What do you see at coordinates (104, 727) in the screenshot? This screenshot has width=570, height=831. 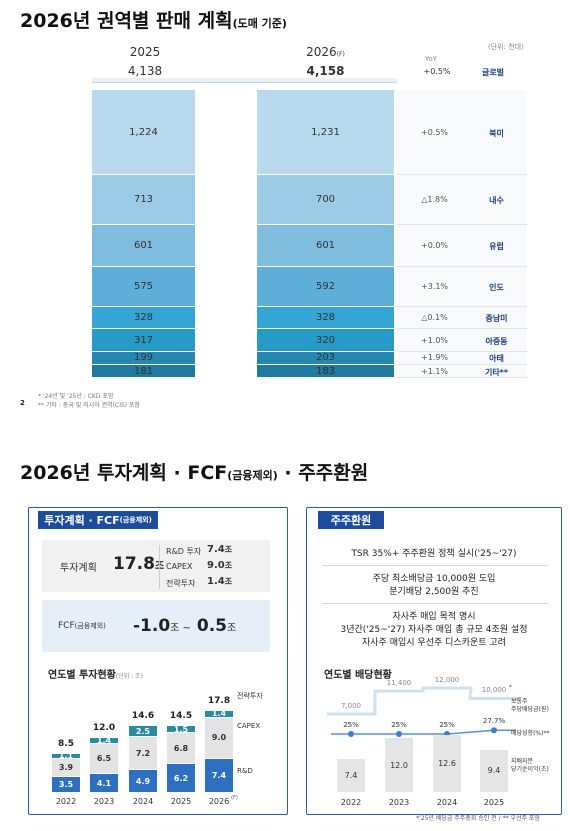 I see `invest-total-2023: 12.0` at bounding box center [104, 727].